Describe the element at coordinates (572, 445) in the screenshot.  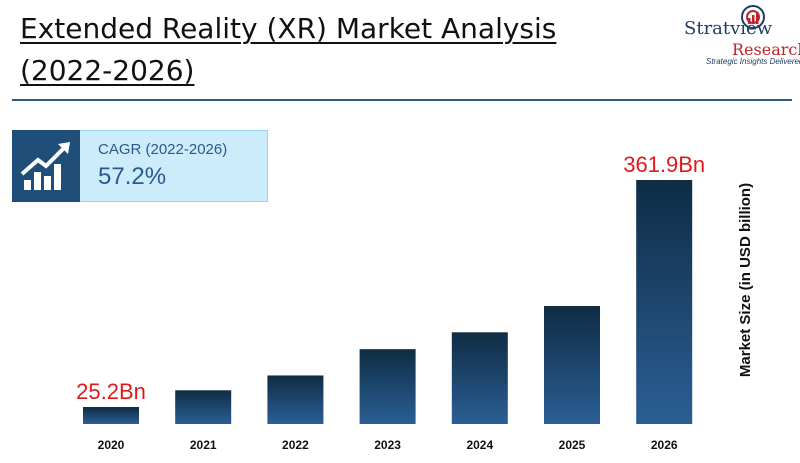
I see `x-tick-label: 2025` at that location.